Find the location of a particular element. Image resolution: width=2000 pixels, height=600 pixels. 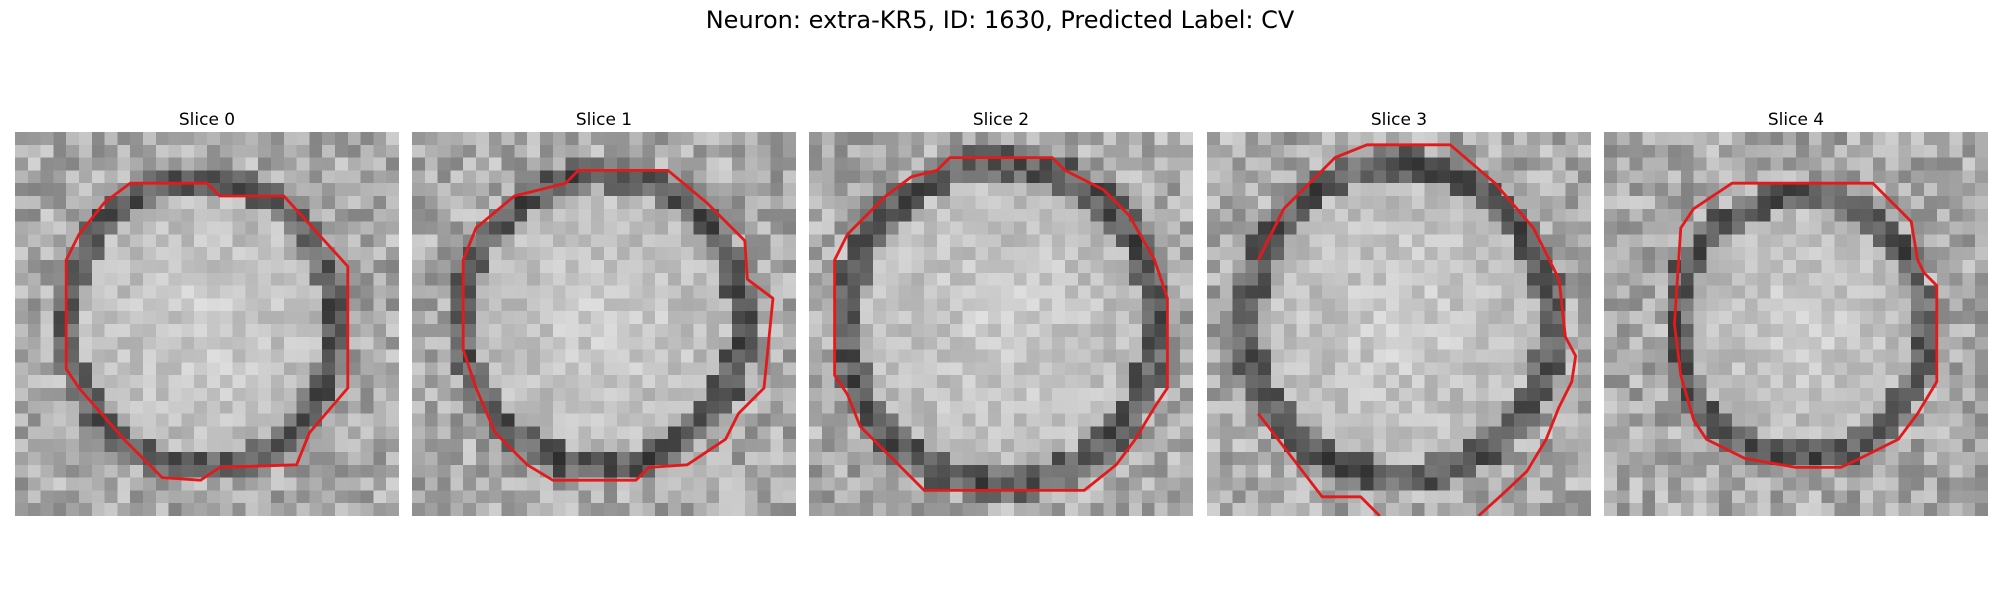

slice-panel-2: Slice 2 is located at coordinates (1001, 312).